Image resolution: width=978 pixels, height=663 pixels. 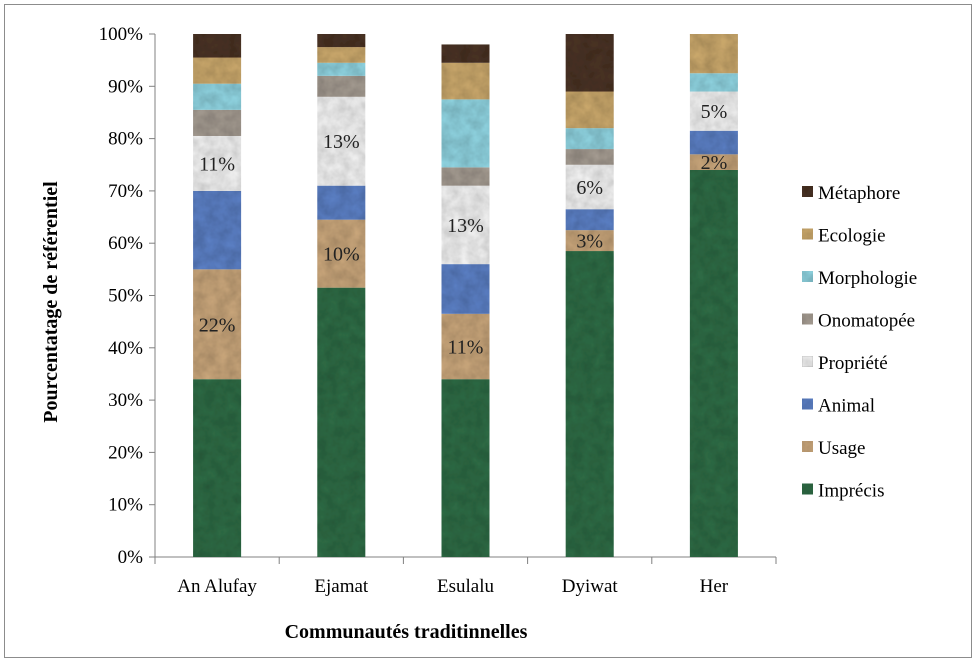 I want to click on y-tick-label: 80%, so click(x=125, y=139).